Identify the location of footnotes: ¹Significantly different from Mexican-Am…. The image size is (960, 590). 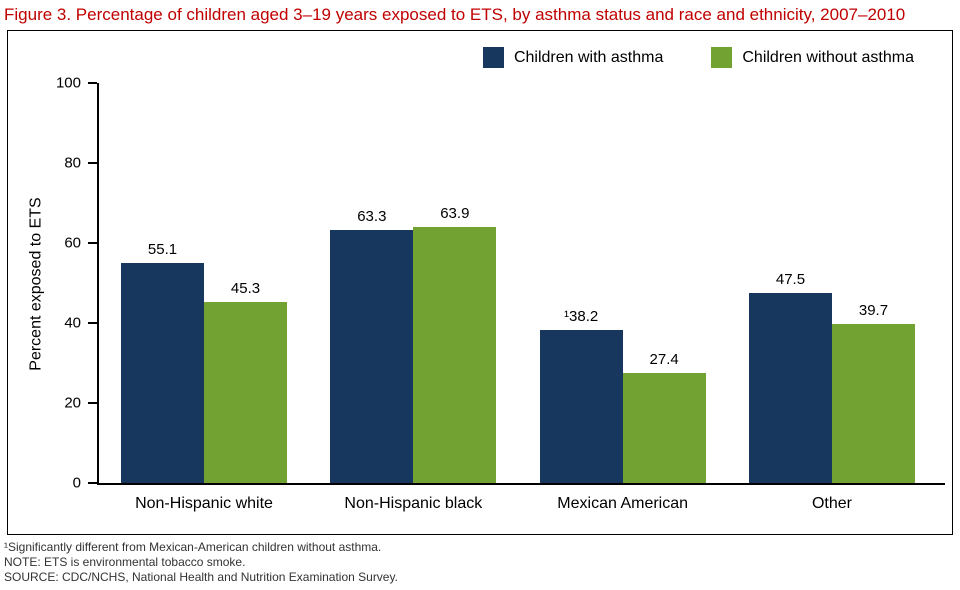
(201, 562).